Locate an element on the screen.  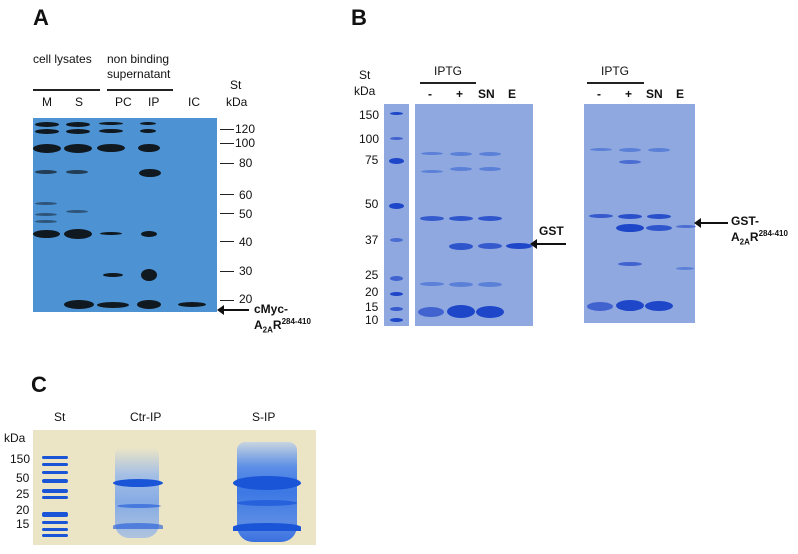
marker-75: 75 is located at coordinates (372, 160).